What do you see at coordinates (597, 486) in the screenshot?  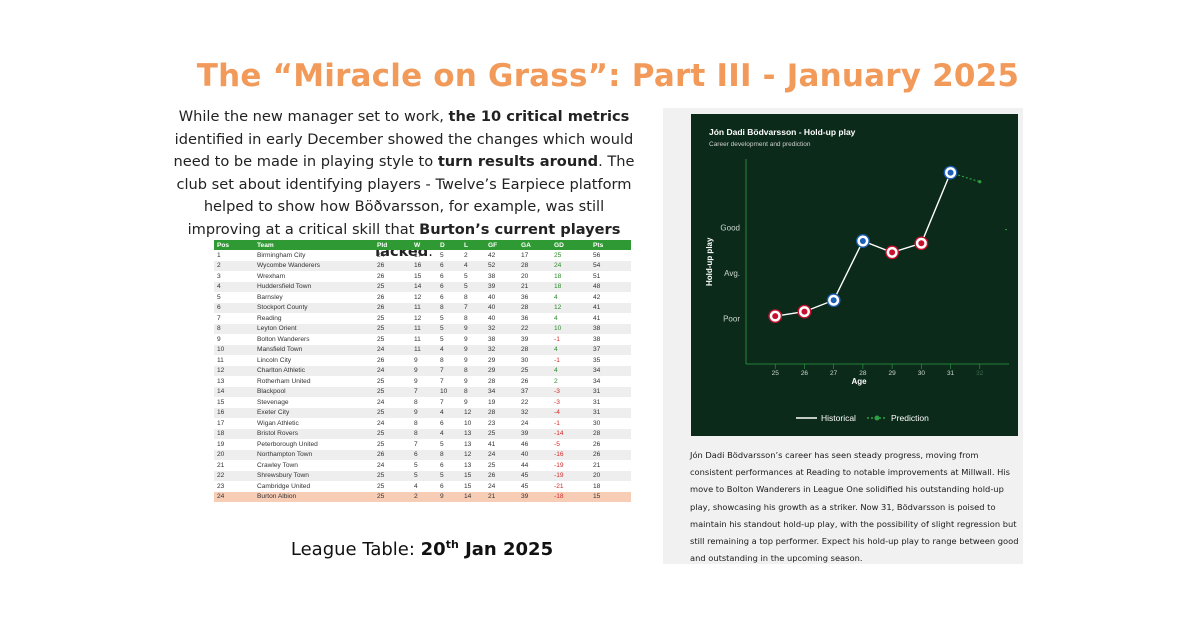 I see `table-cell-pts: 18` at bounding box center [597, 486].